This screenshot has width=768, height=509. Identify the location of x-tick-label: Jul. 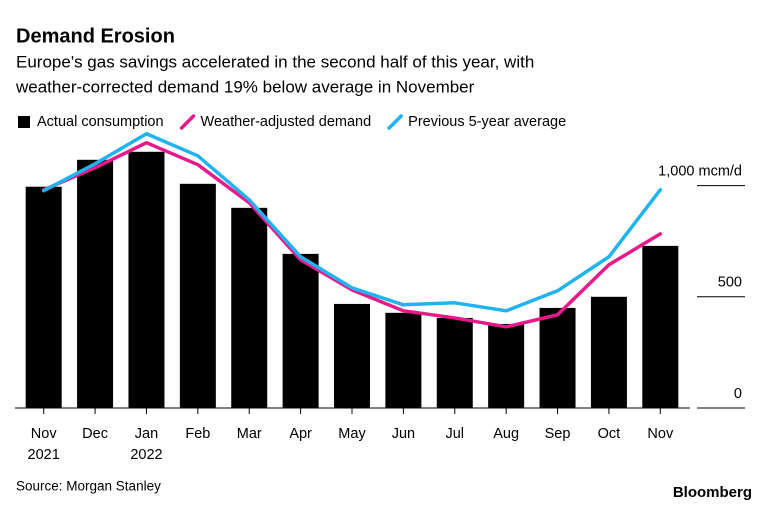
(454, 434).